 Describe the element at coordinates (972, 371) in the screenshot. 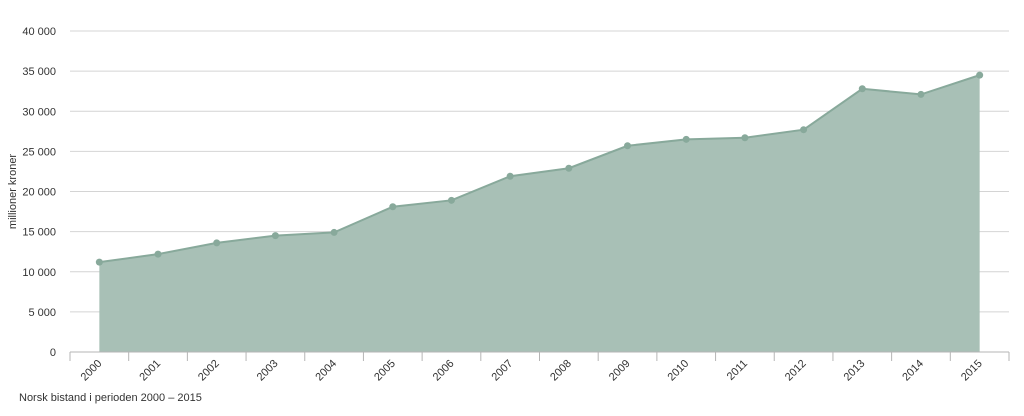

I see `x-tick-label: 2015` at that location.